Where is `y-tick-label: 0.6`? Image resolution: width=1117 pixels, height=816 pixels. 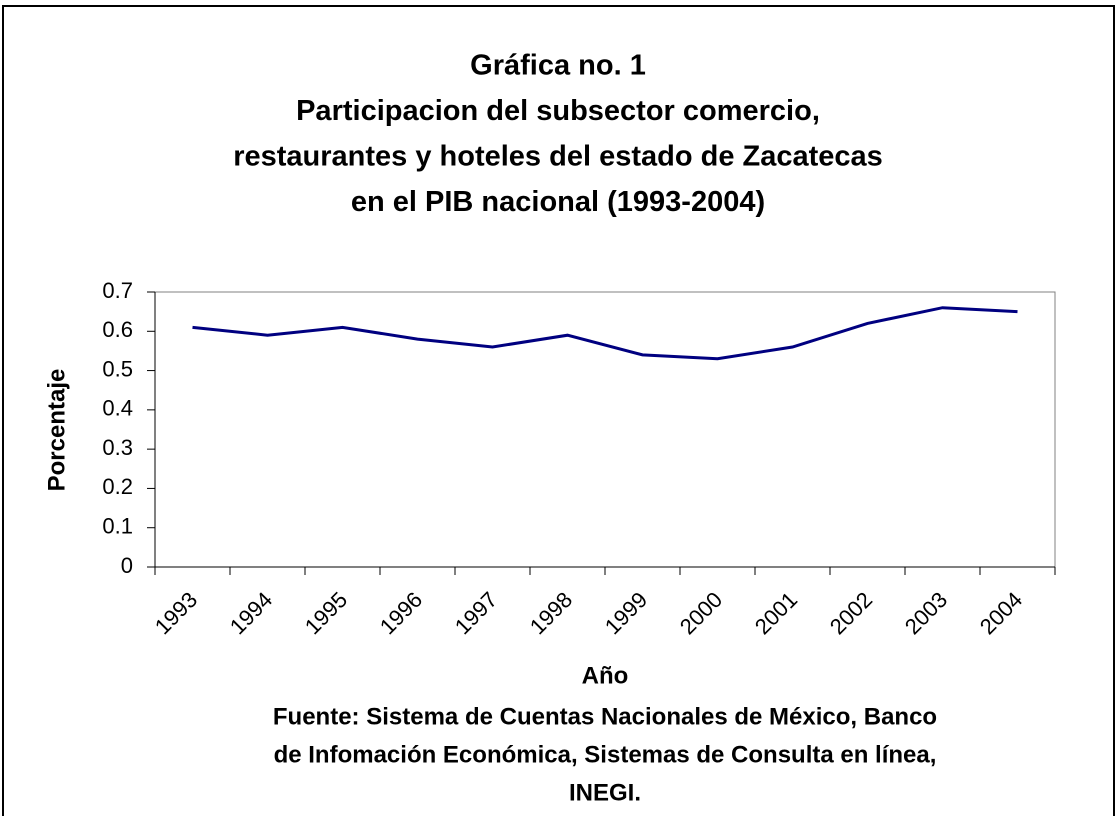 y-tick-label: 0.6 is located at coordinates (117, 329).